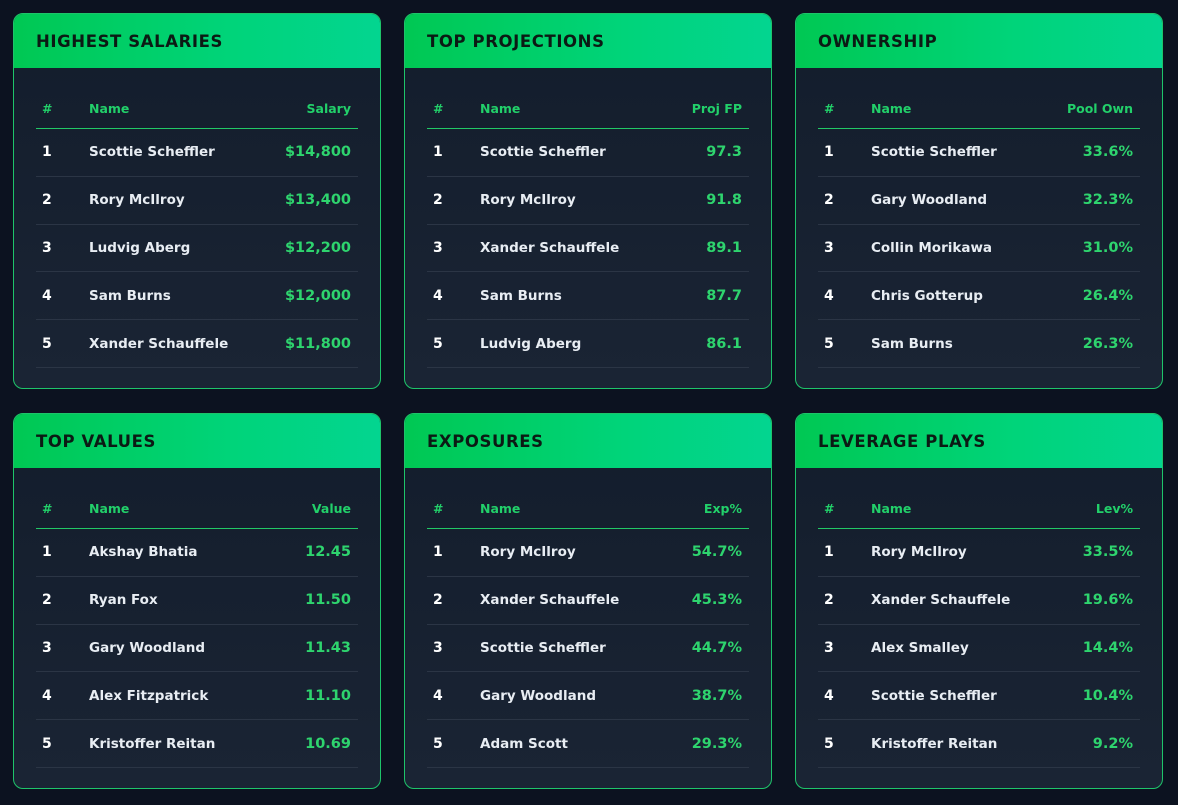  I want to click on table-row: 5 Kristoffer Reitan 9.2%, so click(979, 744).